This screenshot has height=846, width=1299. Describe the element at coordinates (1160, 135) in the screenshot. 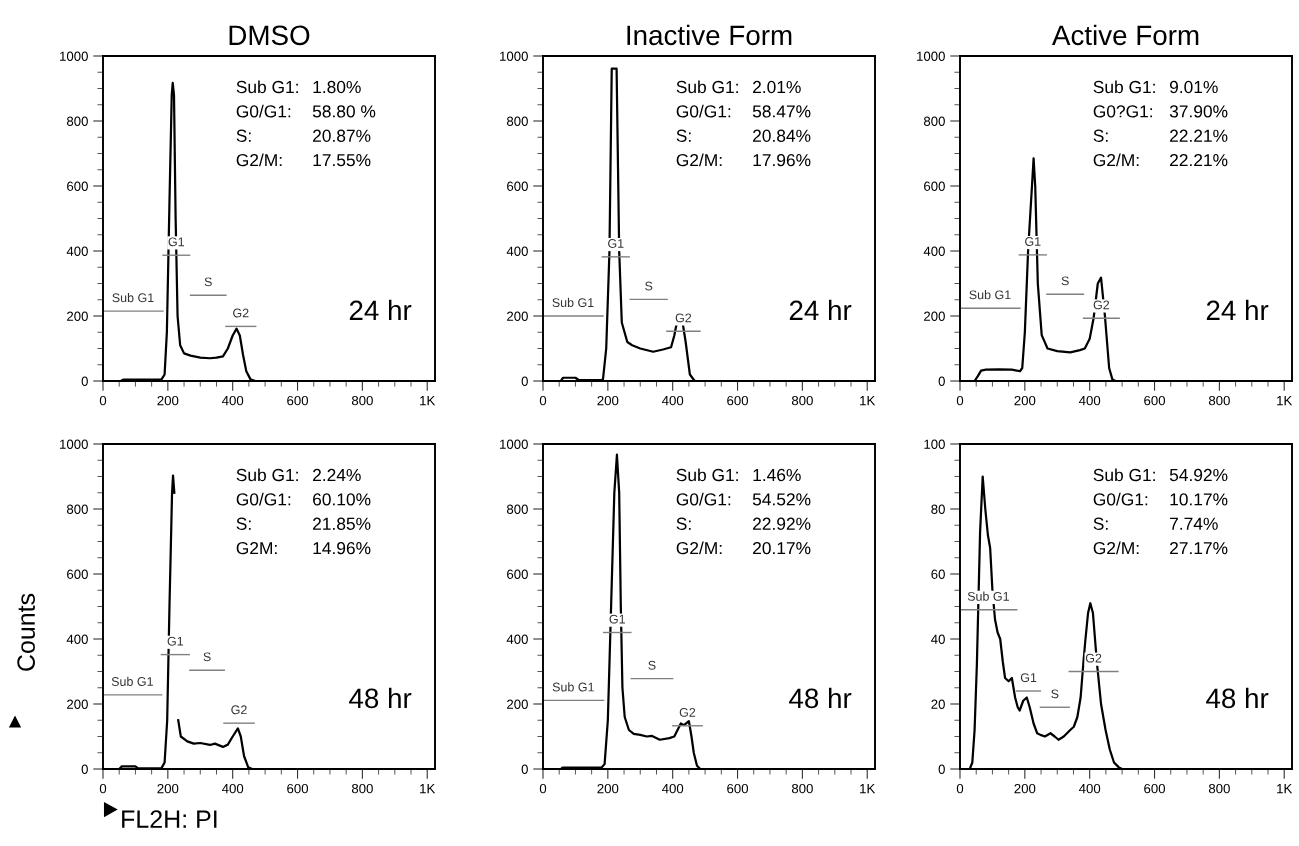

I see `text: S: 22.21%` at that location.